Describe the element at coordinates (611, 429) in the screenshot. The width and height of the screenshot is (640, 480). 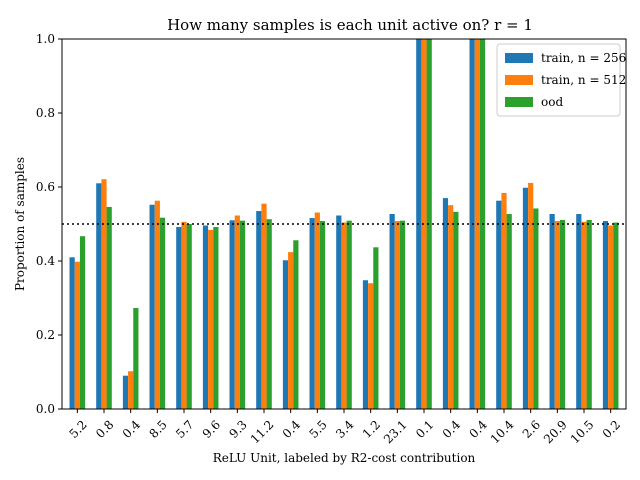
I see `x-tick-label: 0.2` at that location.